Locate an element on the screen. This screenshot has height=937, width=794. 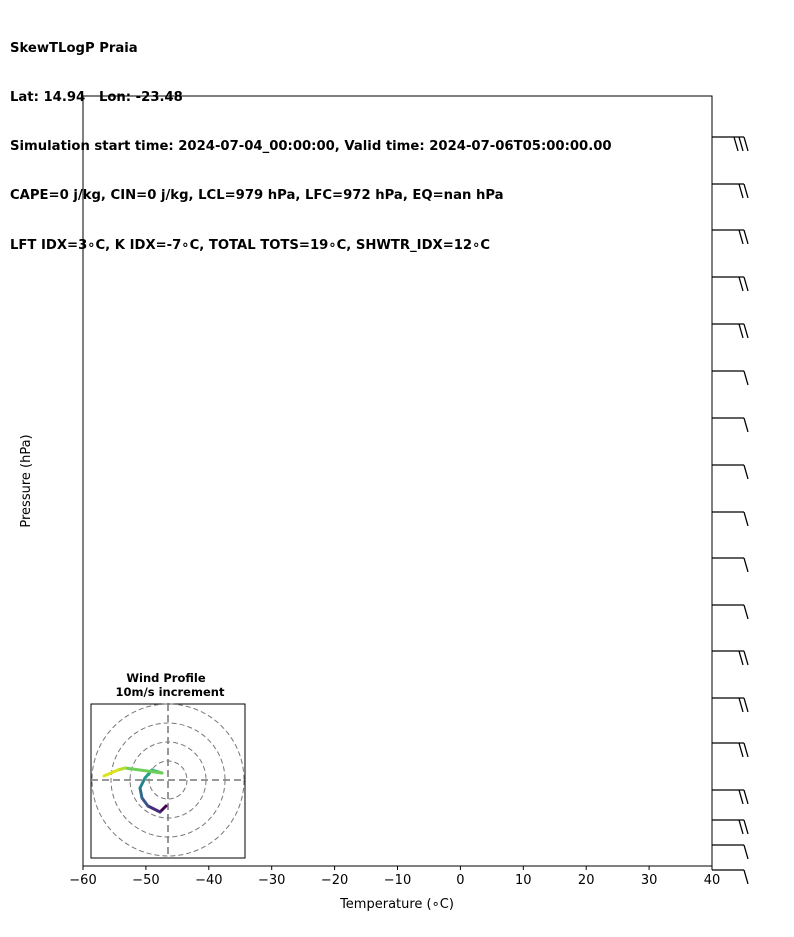
x-tick-label: 10 is located at coordinates (523, 880).